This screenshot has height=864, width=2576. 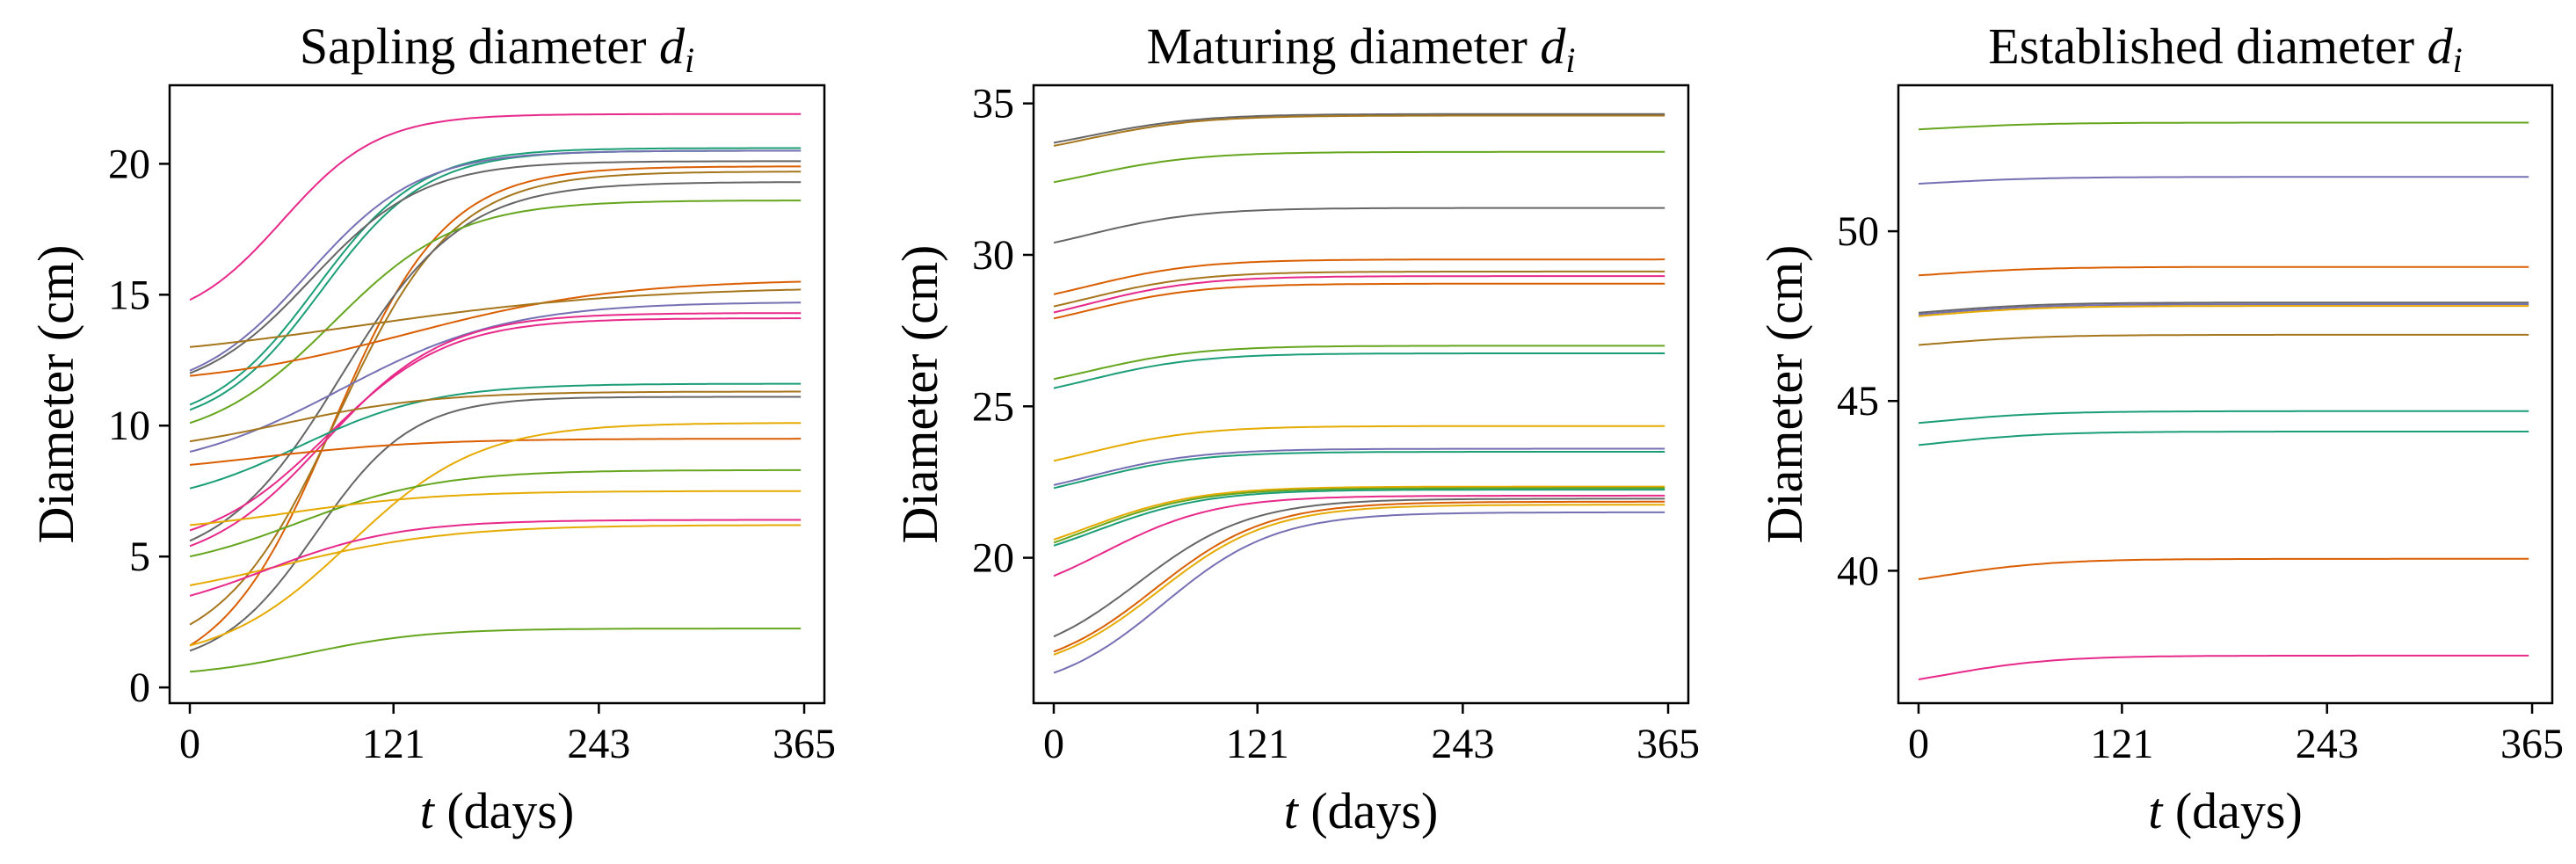 I want to click on y-tick-label: 35, so click(x=993, y=104).